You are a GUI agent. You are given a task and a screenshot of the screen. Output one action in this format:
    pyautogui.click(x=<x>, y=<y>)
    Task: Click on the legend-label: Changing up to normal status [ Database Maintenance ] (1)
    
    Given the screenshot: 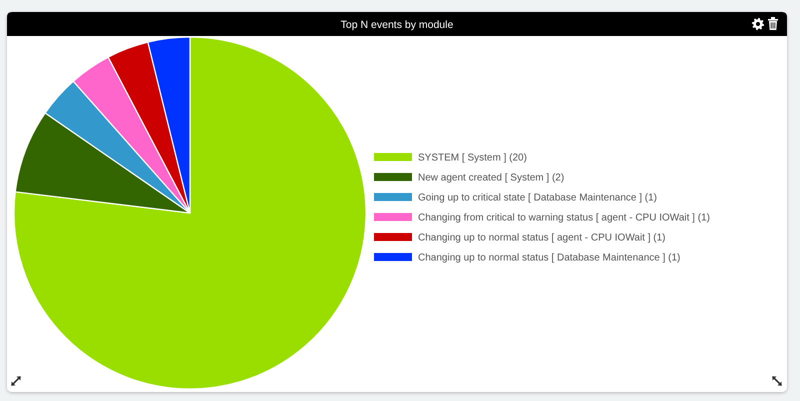 What is the action you would take?
    pyautogui.click(x=549, y=258)
    